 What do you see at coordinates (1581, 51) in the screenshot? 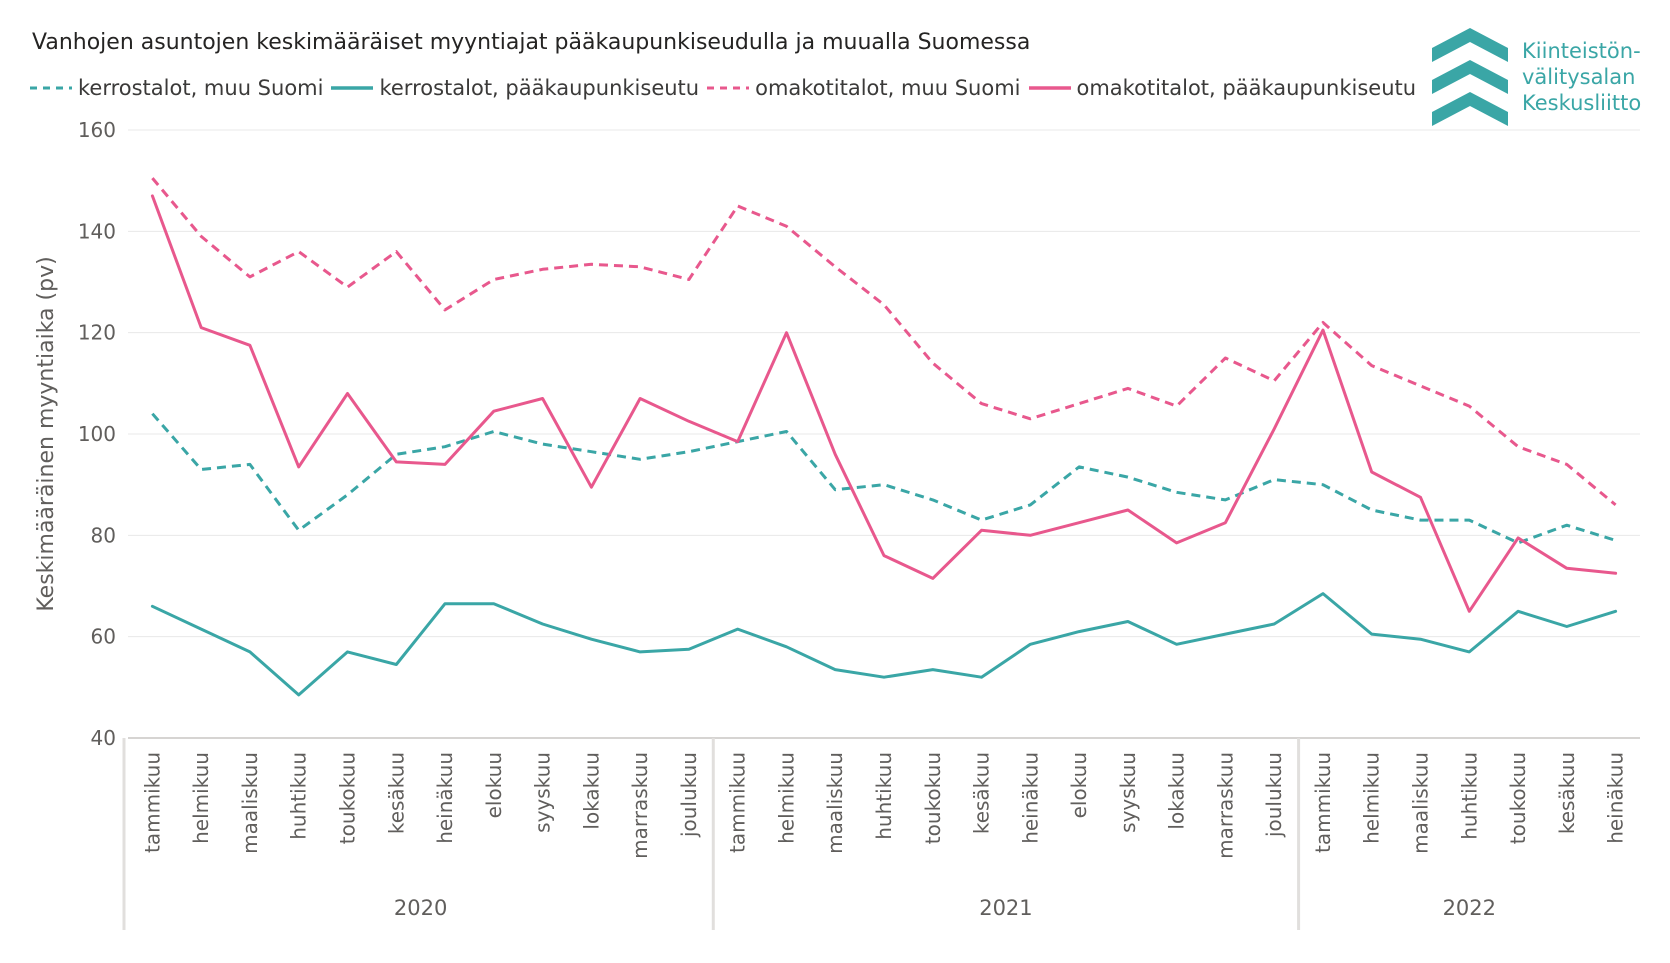
I see `logo-line: Kiinteistön-` at bounding box center [1581, 51].